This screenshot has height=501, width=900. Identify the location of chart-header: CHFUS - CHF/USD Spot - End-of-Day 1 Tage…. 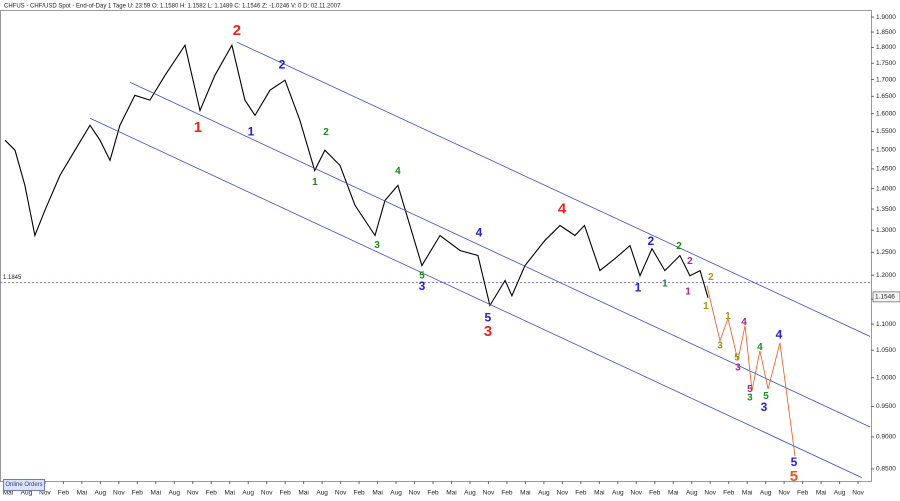
(172, 7).